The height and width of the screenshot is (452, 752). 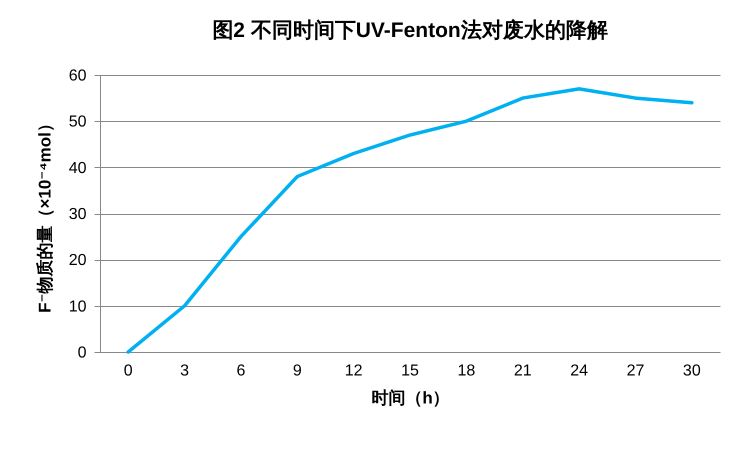 What do you see at coordinates (45, 214) in the screenshot?
I see `y-axis-title: F⁻物质的量（×10⁻⁴mol）` at bounding box center [45, 214].